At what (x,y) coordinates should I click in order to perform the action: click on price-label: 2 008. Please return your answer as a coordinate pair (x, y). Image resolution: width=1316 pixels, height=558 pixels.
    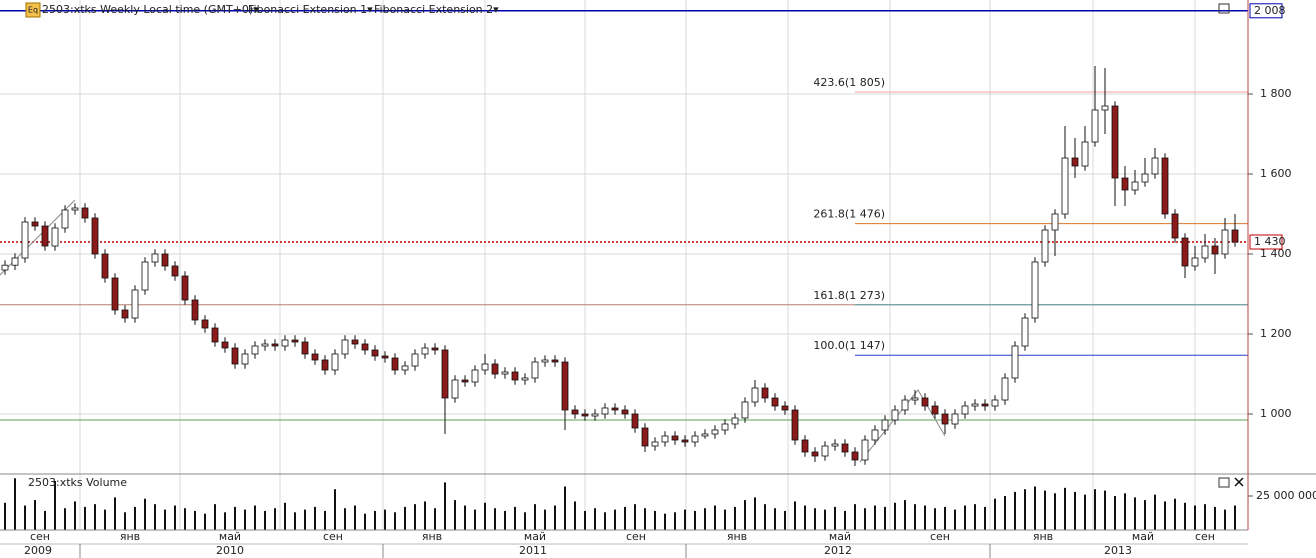
    Looking at the image, I should click on (1270, 10).